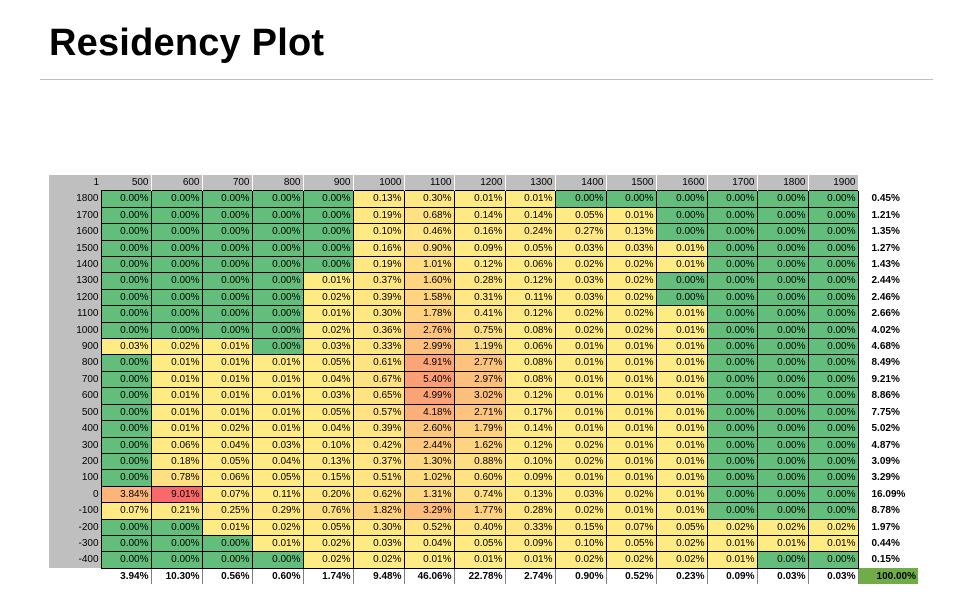 The width and height of the screenshot is (960, 604). I want to click on row-label: -100, so click(75, 511).